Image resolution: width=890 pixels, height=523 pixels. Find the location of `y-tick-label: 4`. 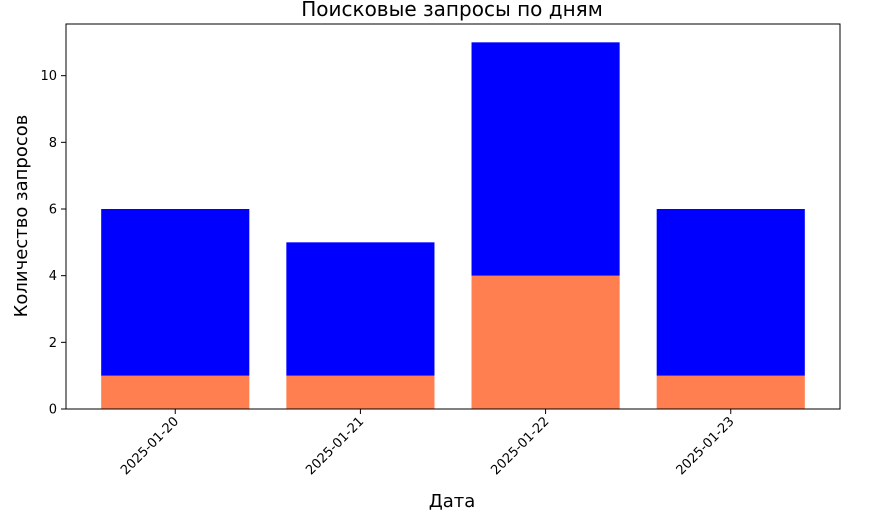

y-tick-label: 4 is located at coordinates (53, 276).